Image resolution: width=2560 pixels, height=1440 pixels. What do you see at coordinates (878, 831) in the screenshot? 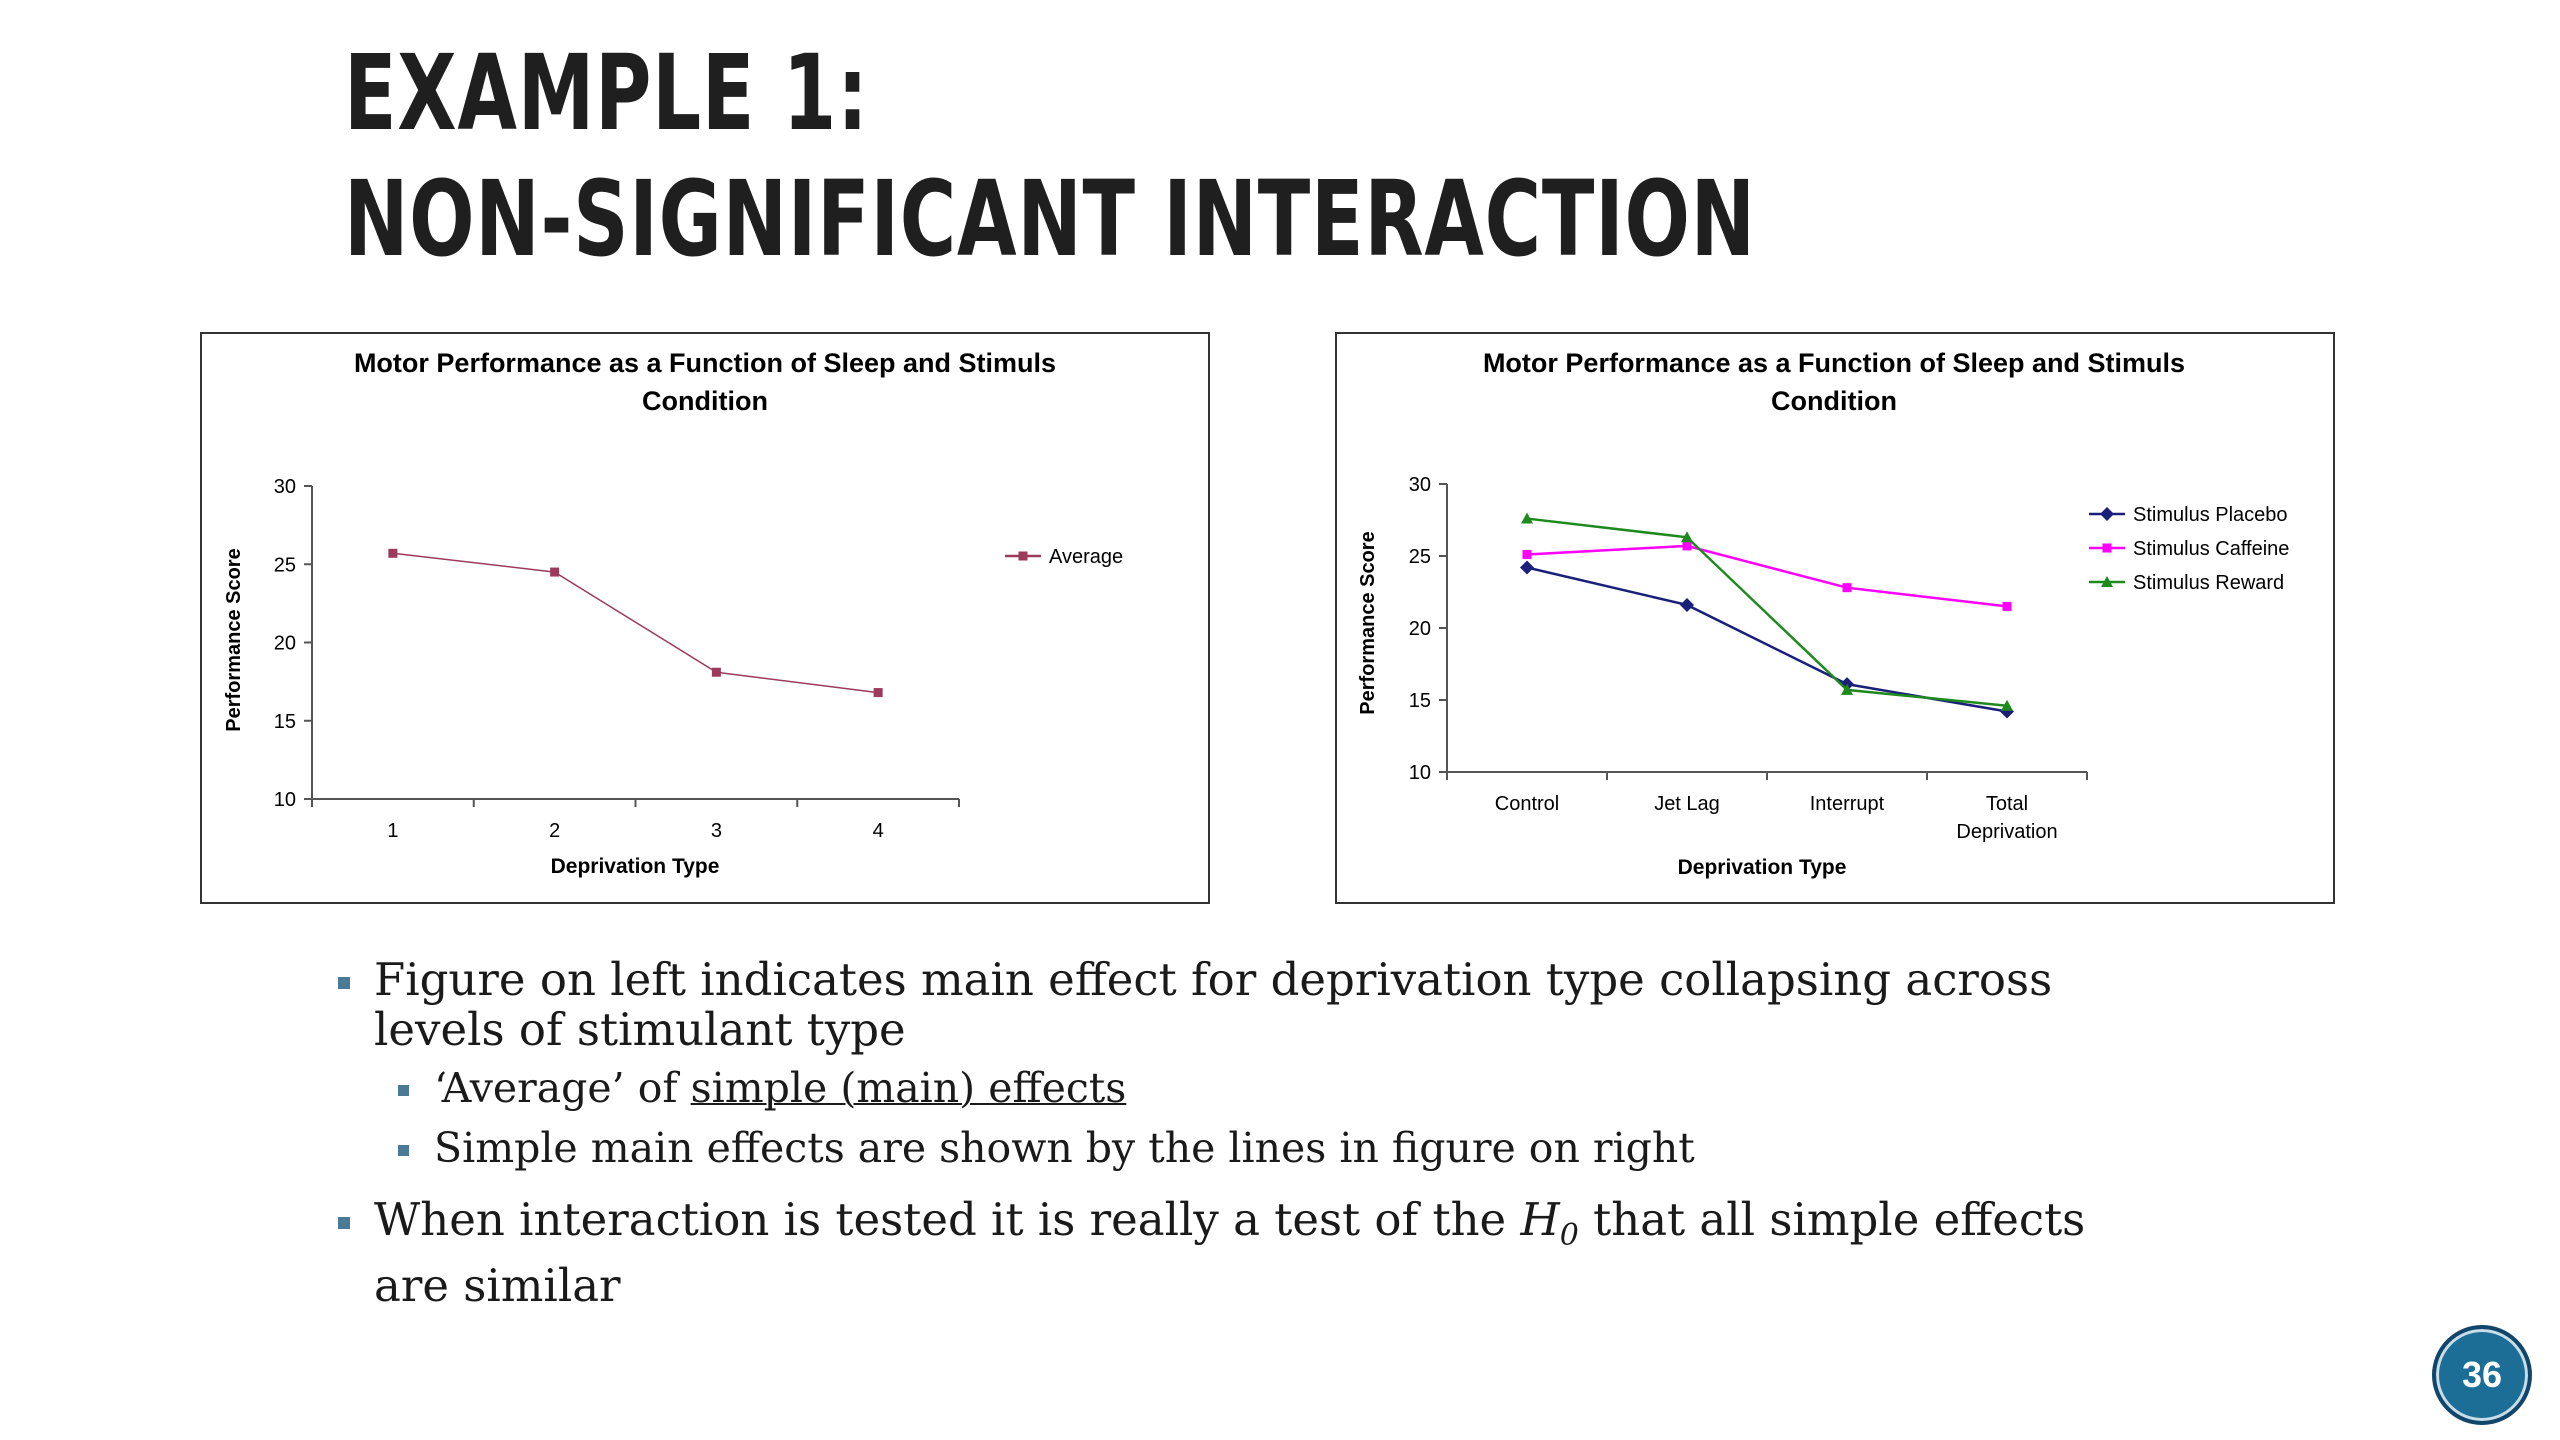
I see `x-tick-label: 4` at bounding box center [878, 831].